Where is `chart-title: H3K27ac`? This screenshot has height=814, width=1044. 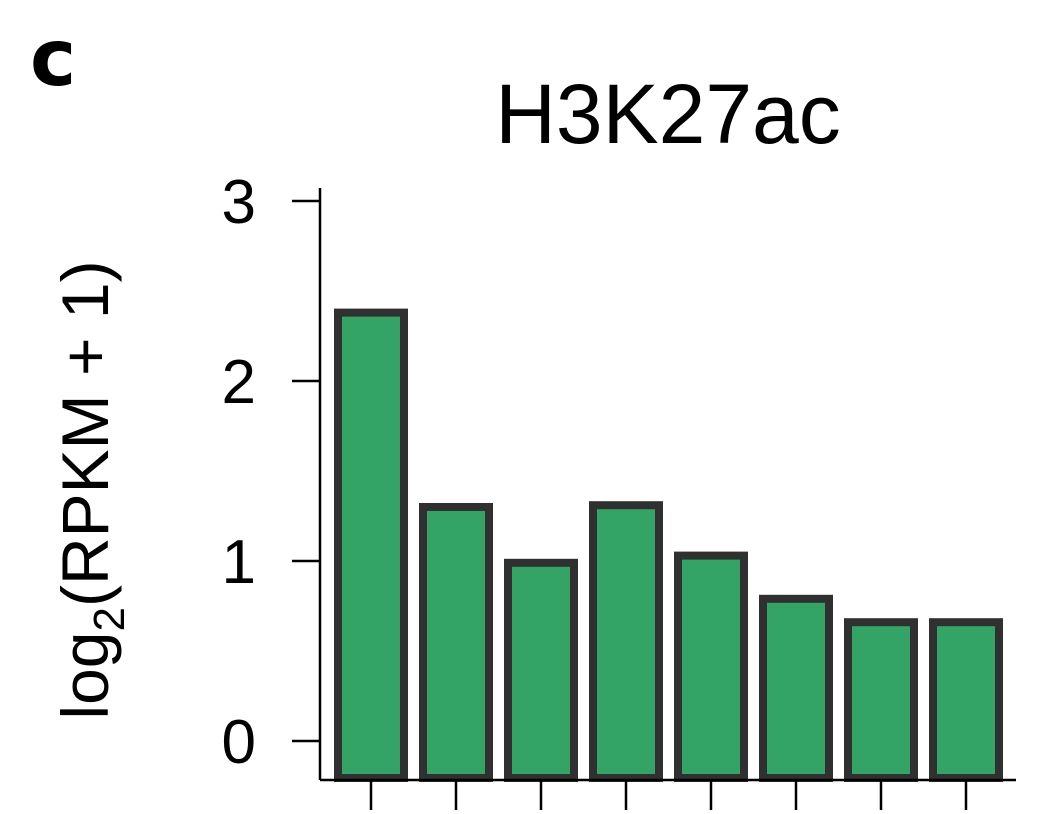 chart-title: H3K27ac is located at coordinates (668, 114).